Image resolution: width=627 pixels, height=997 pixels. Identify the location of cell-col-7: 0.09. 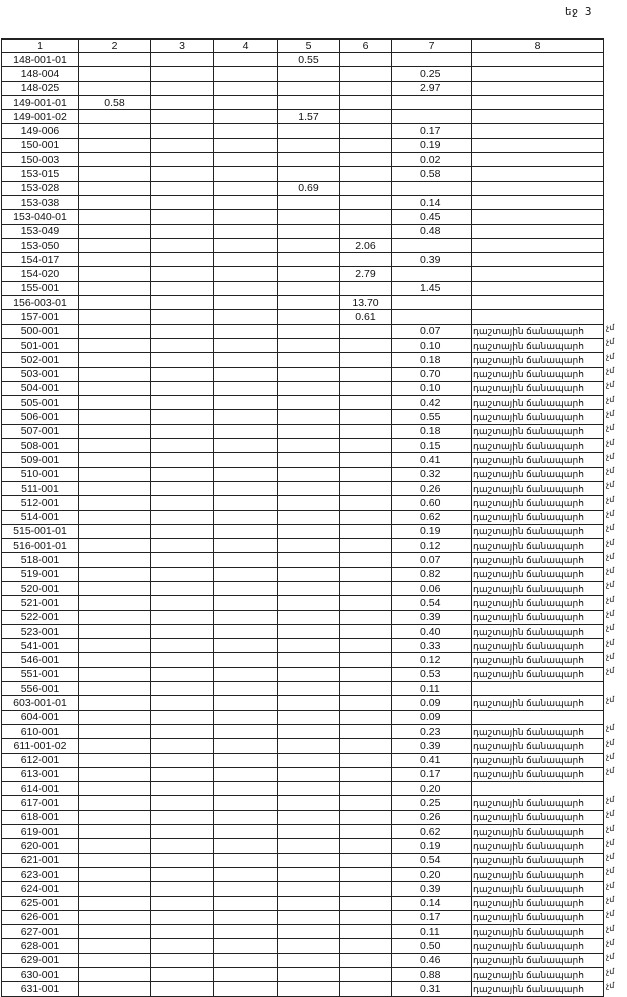
(431, 717).